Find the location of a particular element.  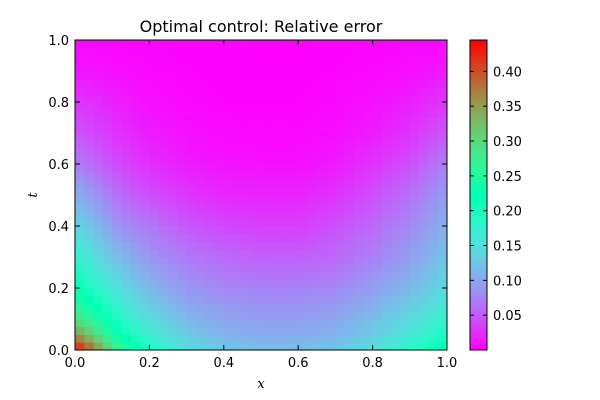

y-tick-label: 0.0 is located at coordinates (58, 351).